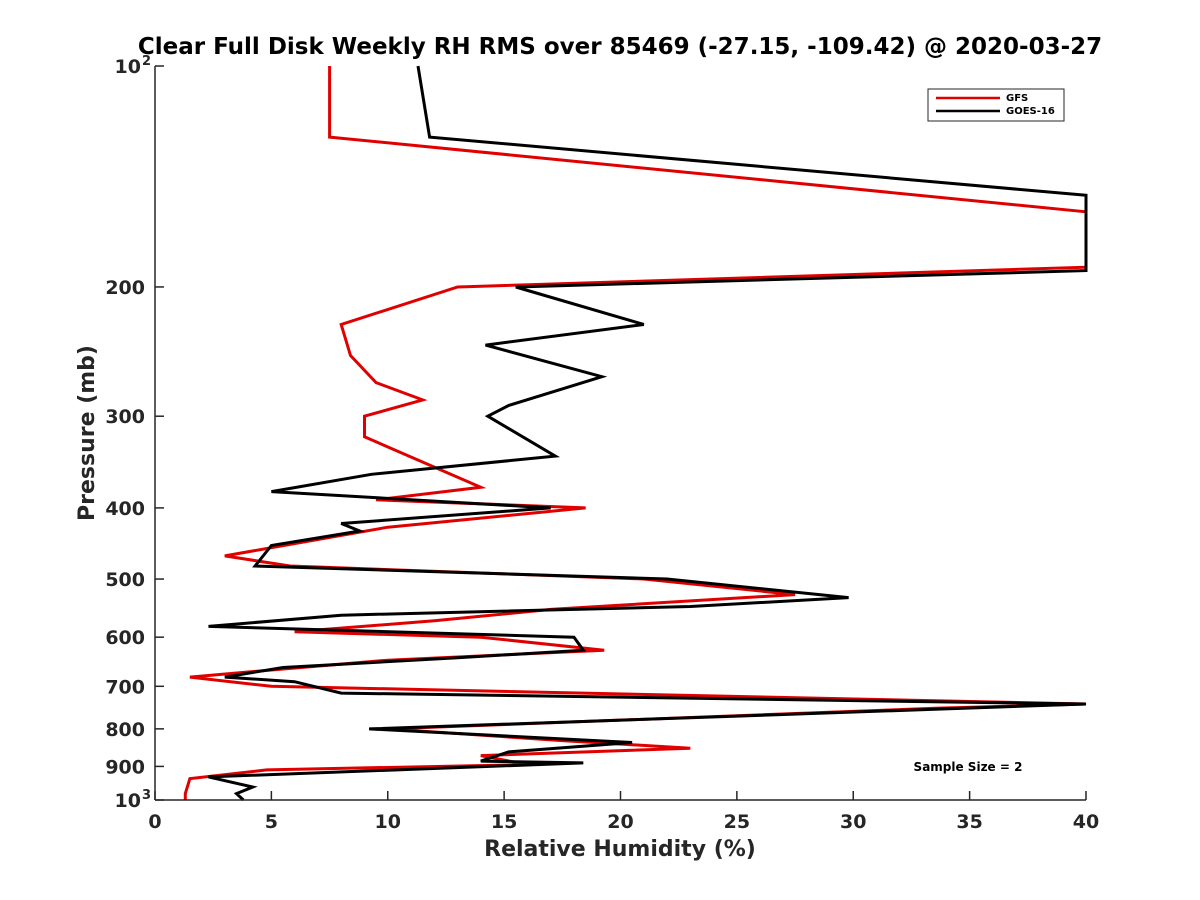  I want to click on x-tick-label: 10, so click(388, 822).